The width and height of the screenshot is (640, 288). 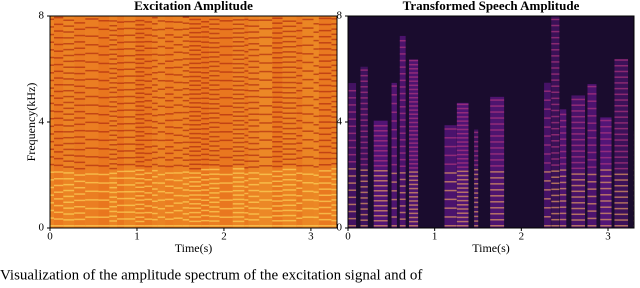 I want to click on x-tick-label: 1, so click(x=137, y=237).